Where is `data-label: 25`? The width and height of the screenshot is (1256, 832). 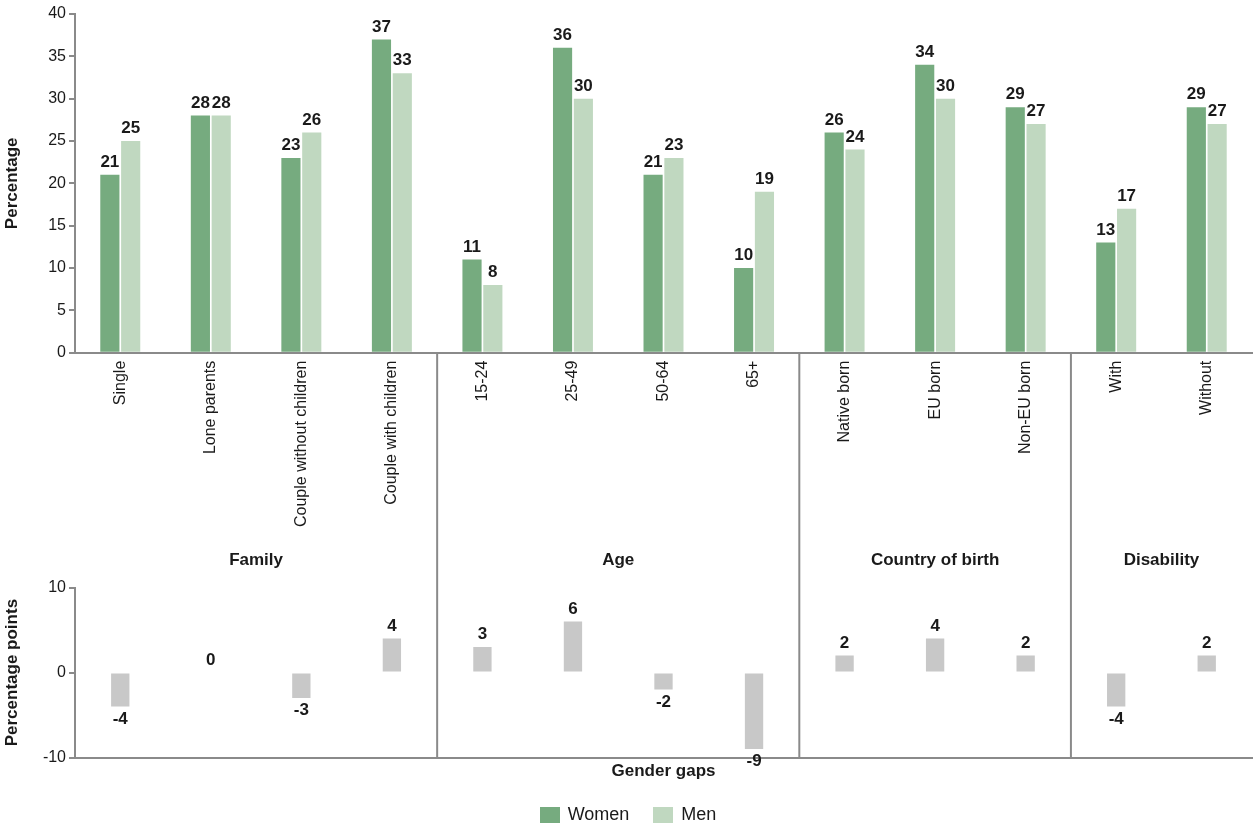 data-label: 25 is located at coordinates (131, 128).